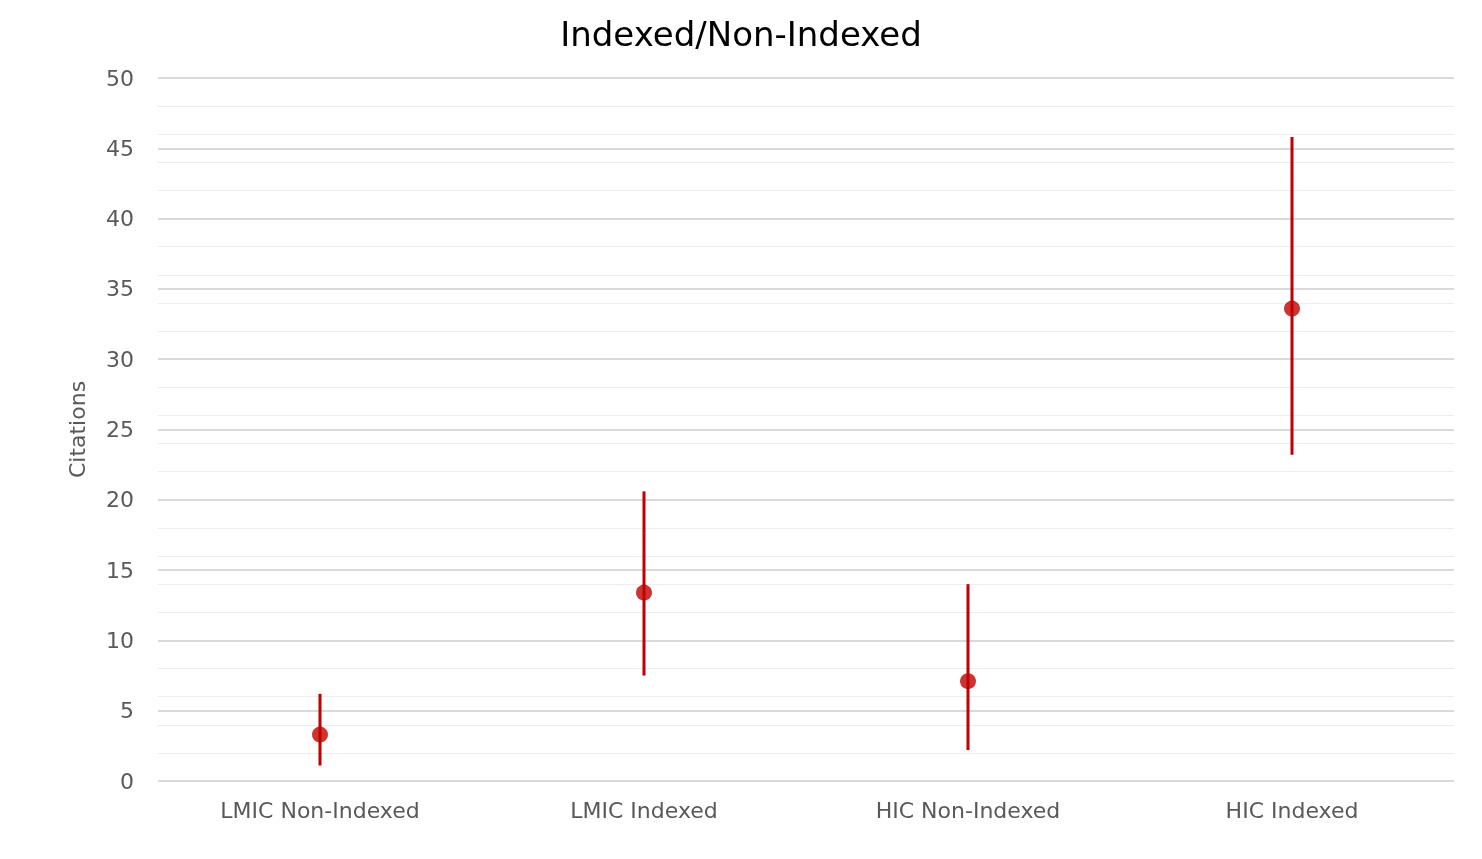 Image resolution: width=1482 pixels, height=859 pixels. What do you see at coordinates (120, 640) in the screenshot?
I see `y-tick-label: 10` at bounding box center [120, 640].